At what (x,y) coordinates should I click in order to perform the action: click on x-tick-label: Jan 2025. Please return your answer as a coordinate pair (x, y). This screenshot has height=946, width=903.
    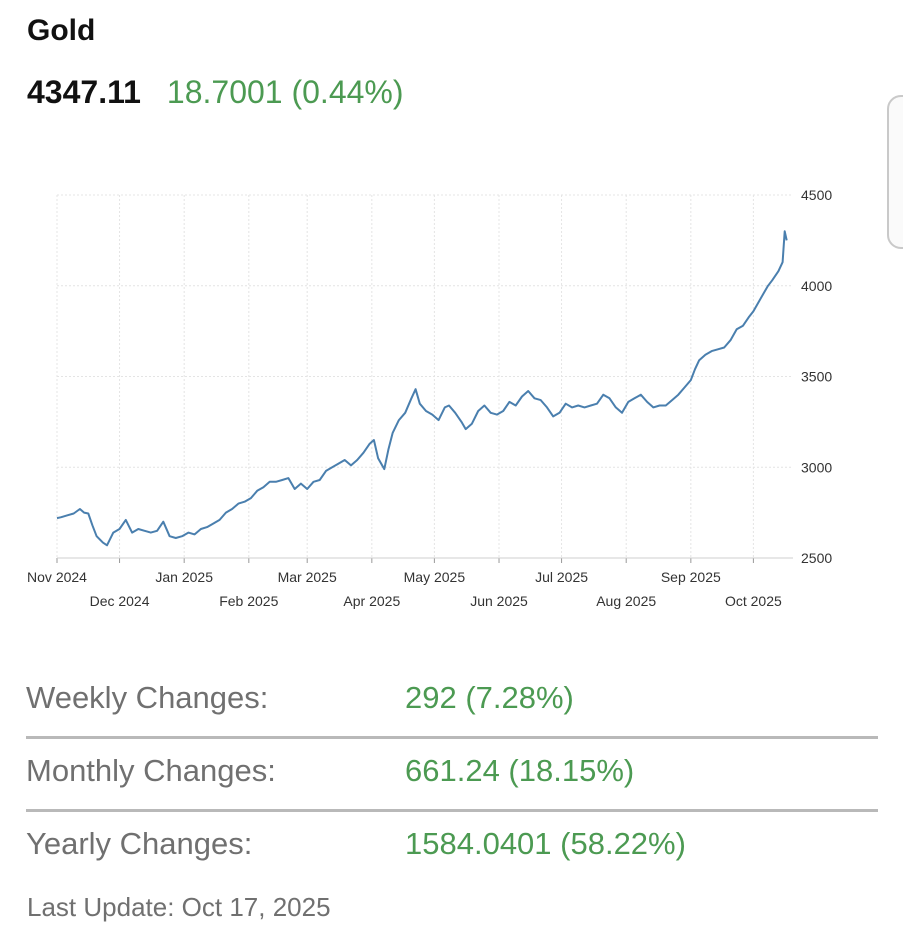
    Looking at the image, I should click on (184, 577).